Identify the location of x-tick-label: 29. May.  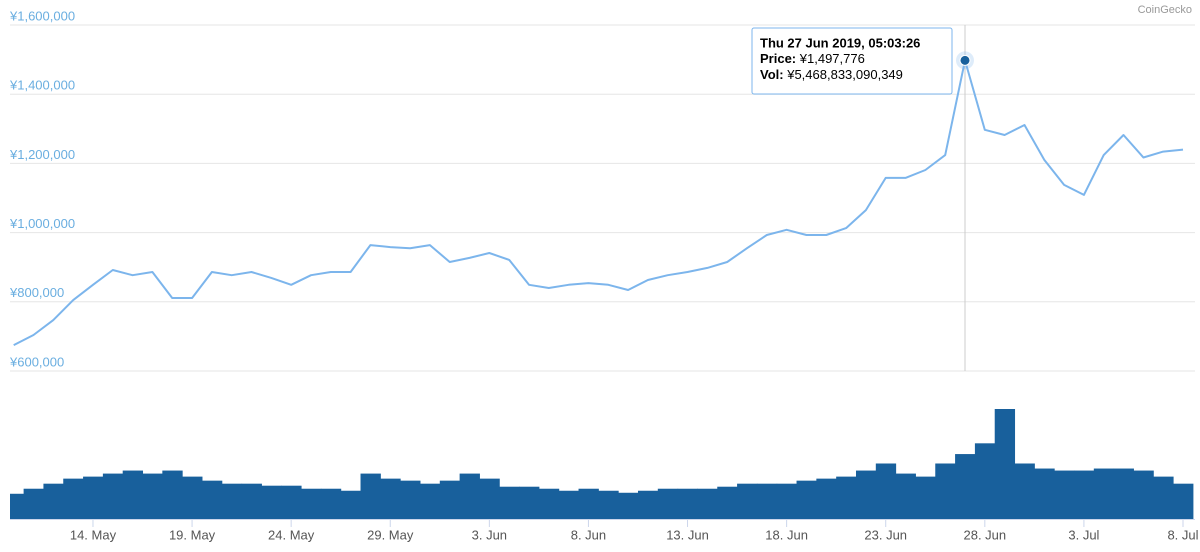
(390, 534).